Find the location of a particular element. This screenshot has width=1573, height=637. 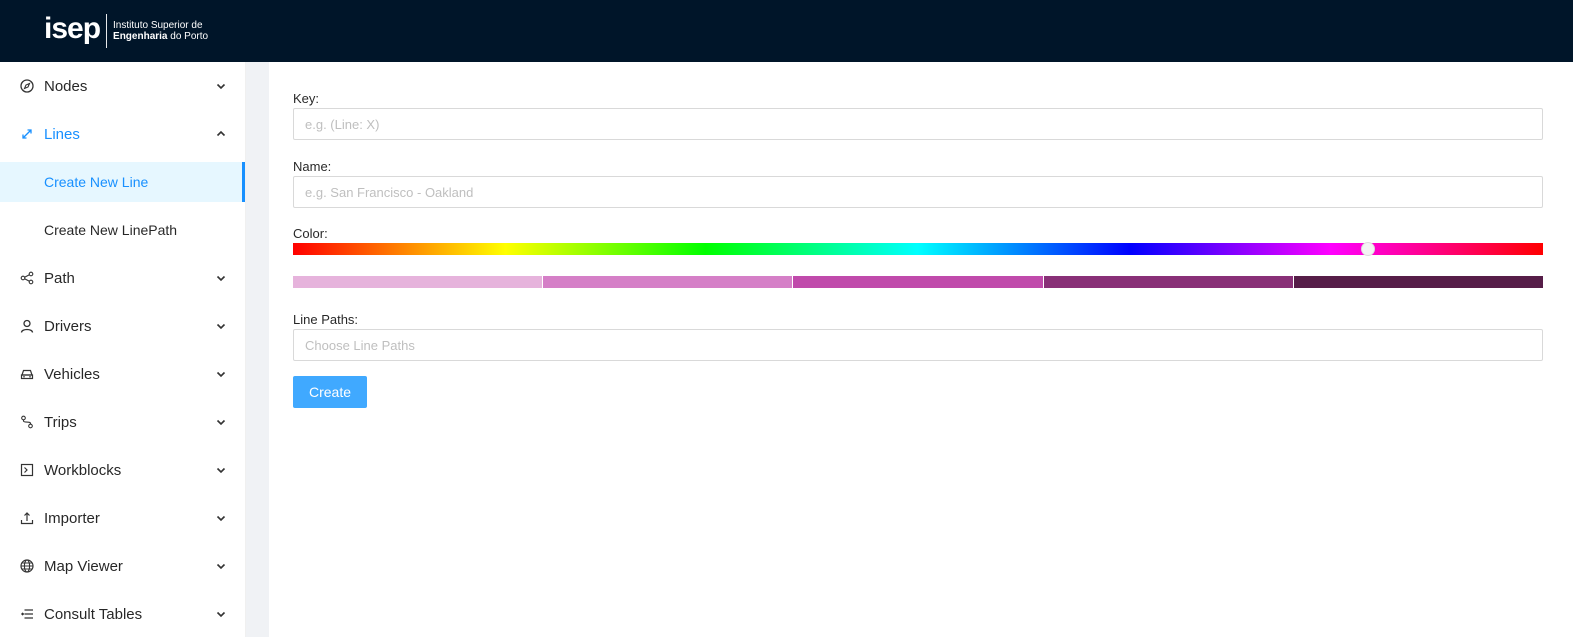

code-icon is located at coordinates (27, 470).